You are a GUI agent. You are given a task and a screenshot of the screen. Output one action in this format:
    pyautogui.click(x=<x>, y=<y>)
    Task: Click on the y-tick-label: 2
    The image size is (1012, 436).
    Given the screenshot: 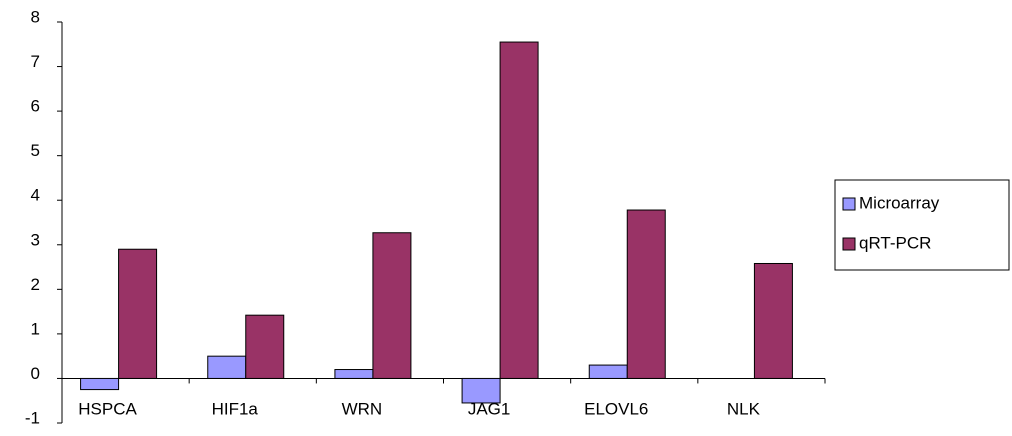 What is the action you would take?
    pyautogui.click(x=35, y=284)
    